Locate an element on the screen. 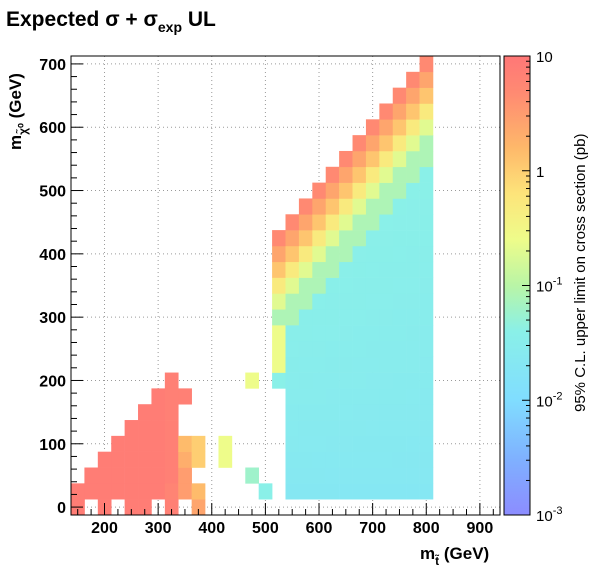  x-tick-label: 600 is located at coordinates (319, 528).